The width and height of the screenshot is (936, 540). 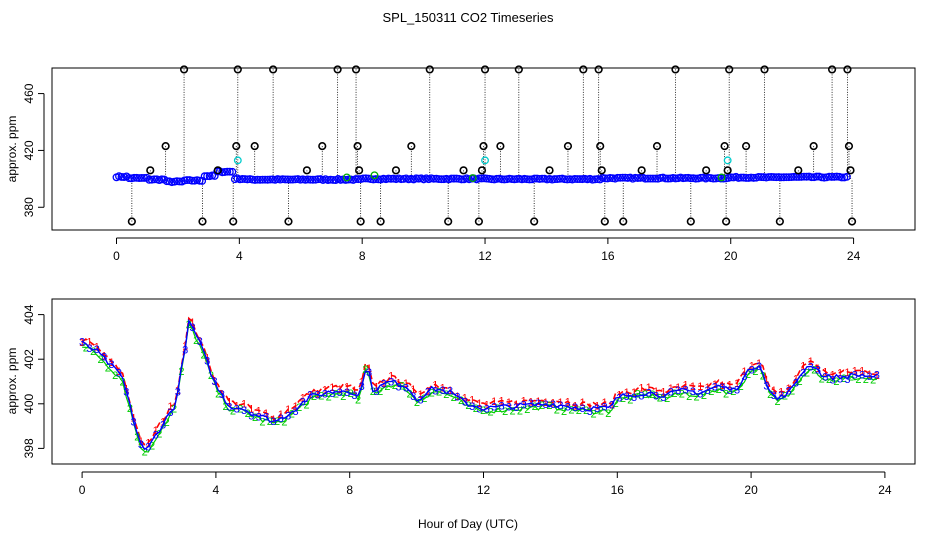 I want to click on top-y-tick-label: 380, so click(x=29, y=207).